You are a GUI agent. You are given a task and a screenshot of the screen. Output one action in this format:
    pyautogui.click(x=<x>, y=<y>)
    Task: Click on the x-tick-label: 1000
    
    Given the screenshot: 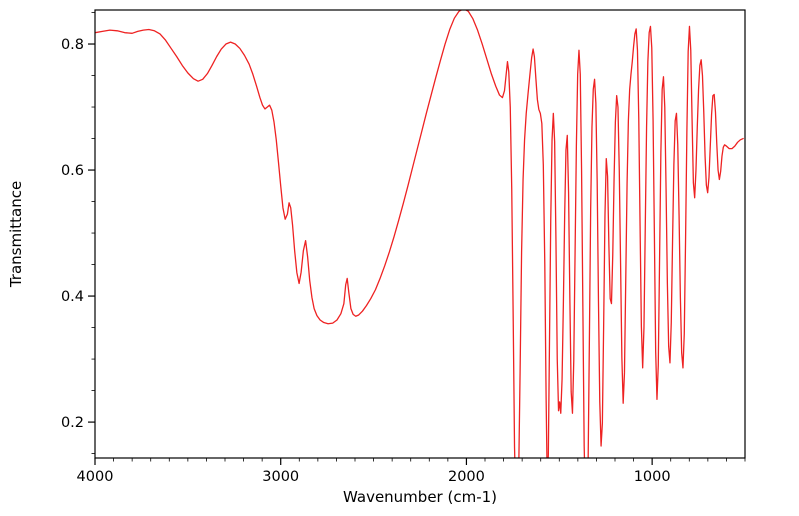 What is the action you would take?
    pyautogui.click(x=652, y=477)
    